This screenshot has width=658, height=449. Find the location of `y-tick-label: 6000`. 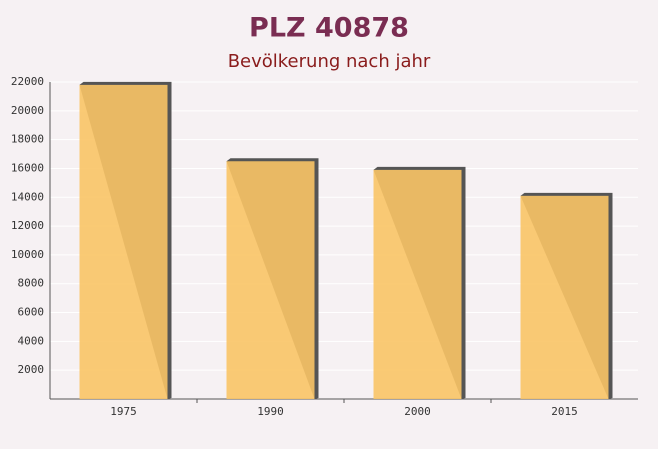

y-tick-label: 6000 is located at coordinates (31, 312).